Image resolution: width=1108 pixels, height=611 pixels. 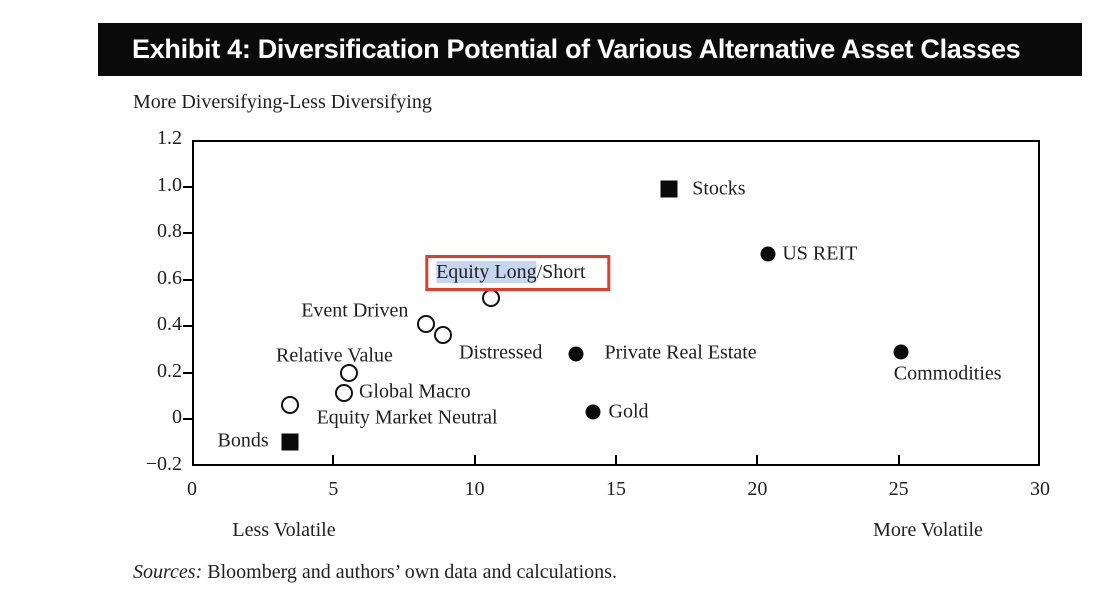 I want to click on data-point-label-distressed: Distressed, so click(x=501, y=352).